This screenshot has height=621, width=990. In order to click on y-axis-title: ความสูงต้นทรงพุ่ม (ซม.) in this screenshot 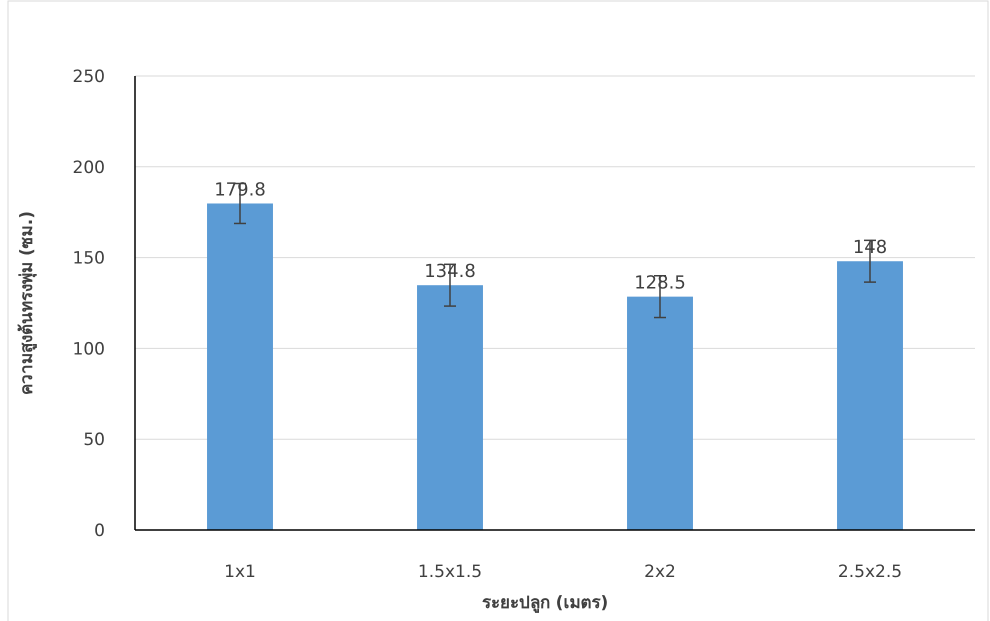, I will do `click(27, 303)`.